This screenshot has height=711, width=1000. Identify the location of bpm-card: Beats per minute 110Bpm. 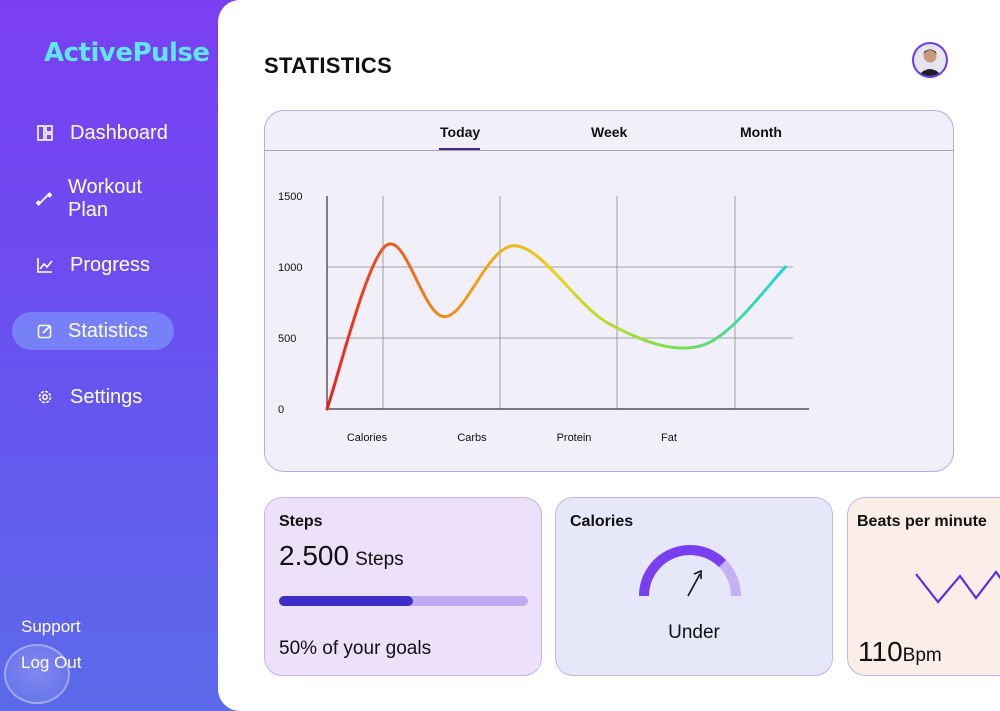
(923, 586).